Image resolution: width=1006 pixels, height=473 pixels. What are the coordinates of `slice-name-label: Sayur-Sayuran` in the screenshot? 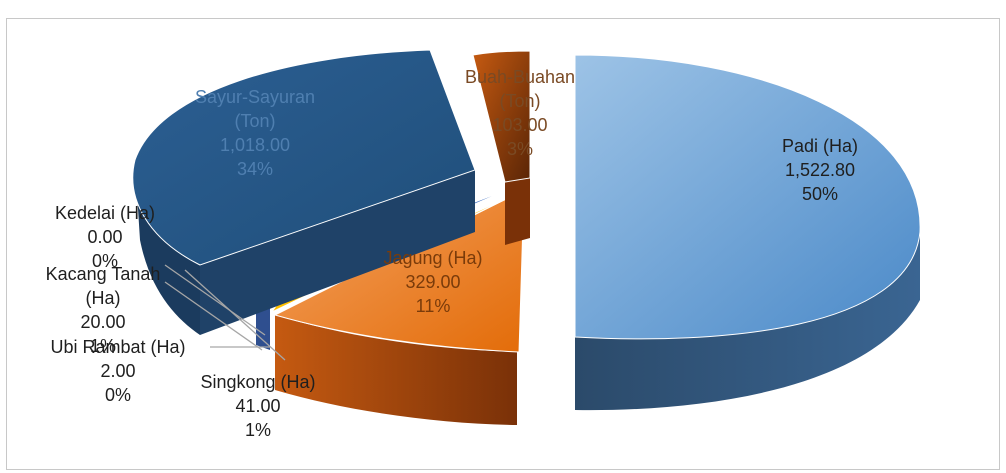 It's located at (255, 97).